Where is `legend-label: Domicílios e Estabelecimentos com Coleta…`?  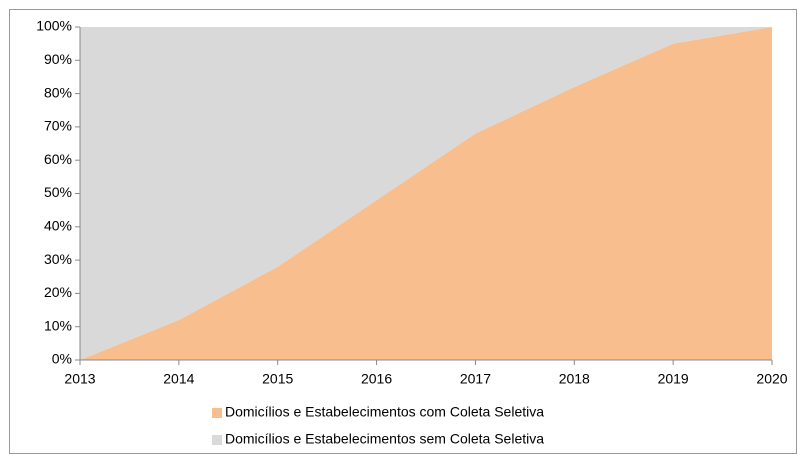 legend-label: Domicílios e Estabelecimentos com Coleta… is located at coordinates (384, 412).